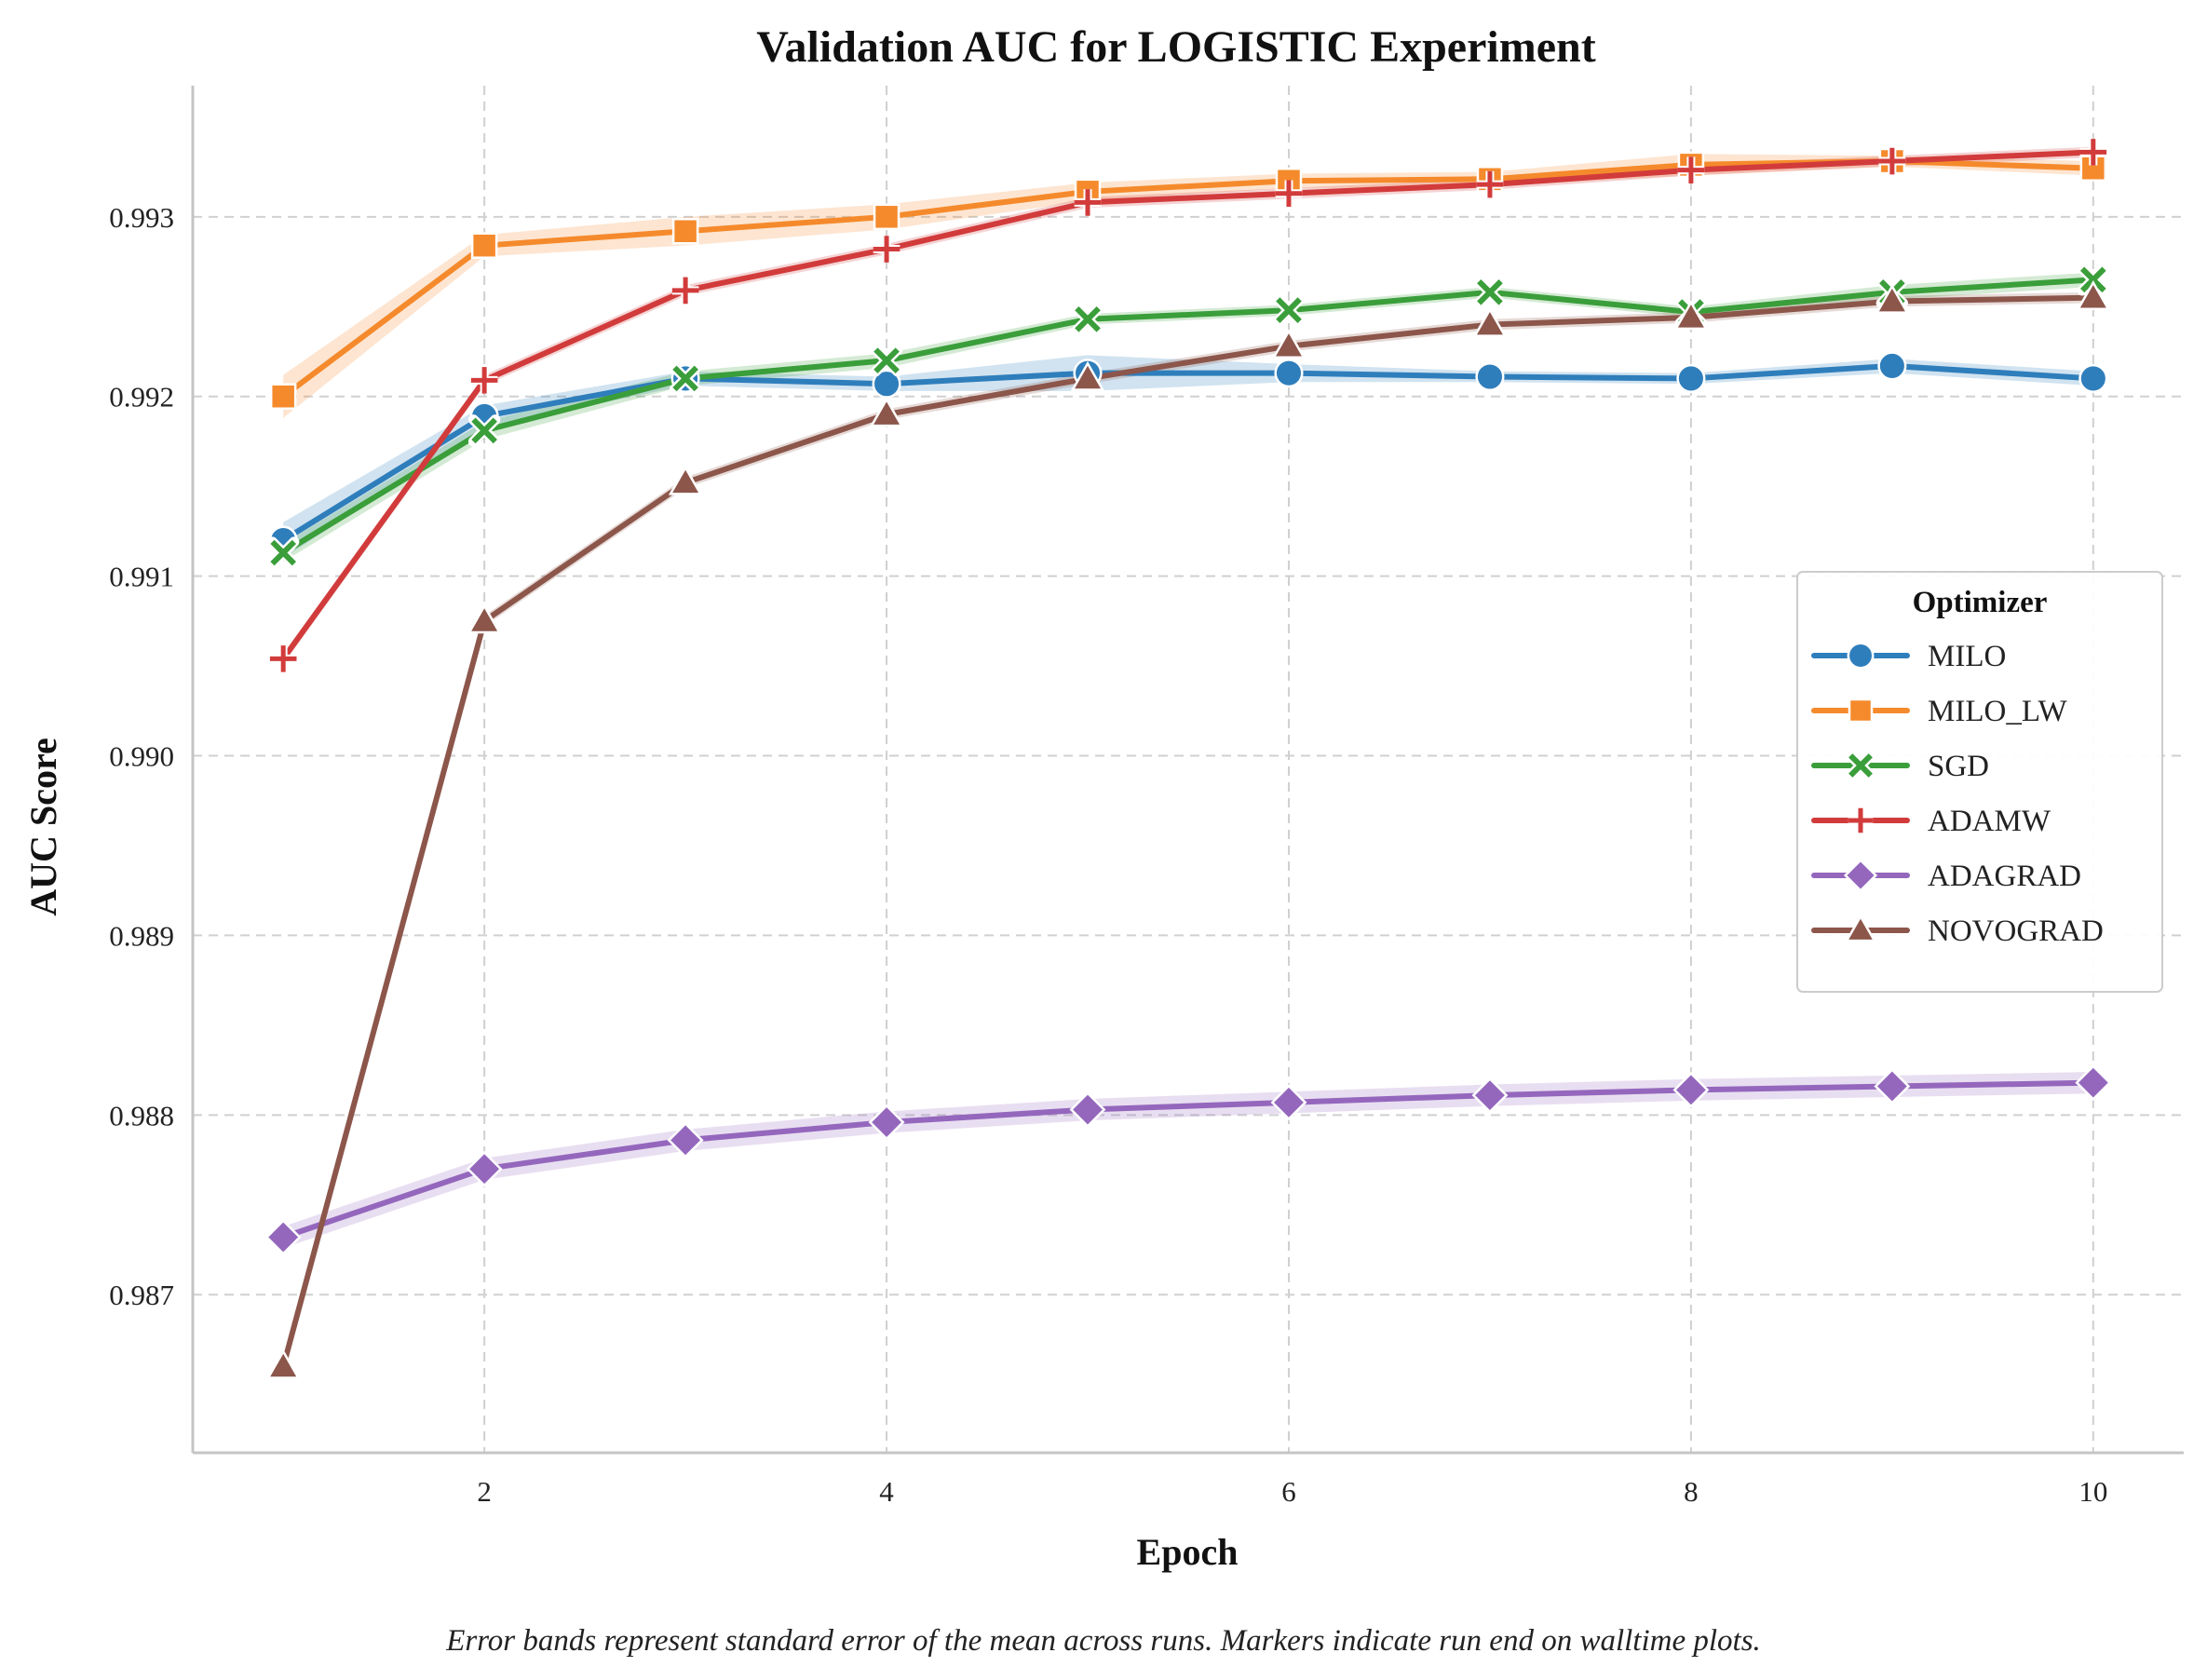 Image resolution: width=2207 pixels, height=1680 pixels. What do you see at coordinates (43, 826) in the screenshot?
I see `y-axis-title: AUC Score` at bounding box center [43, 826].